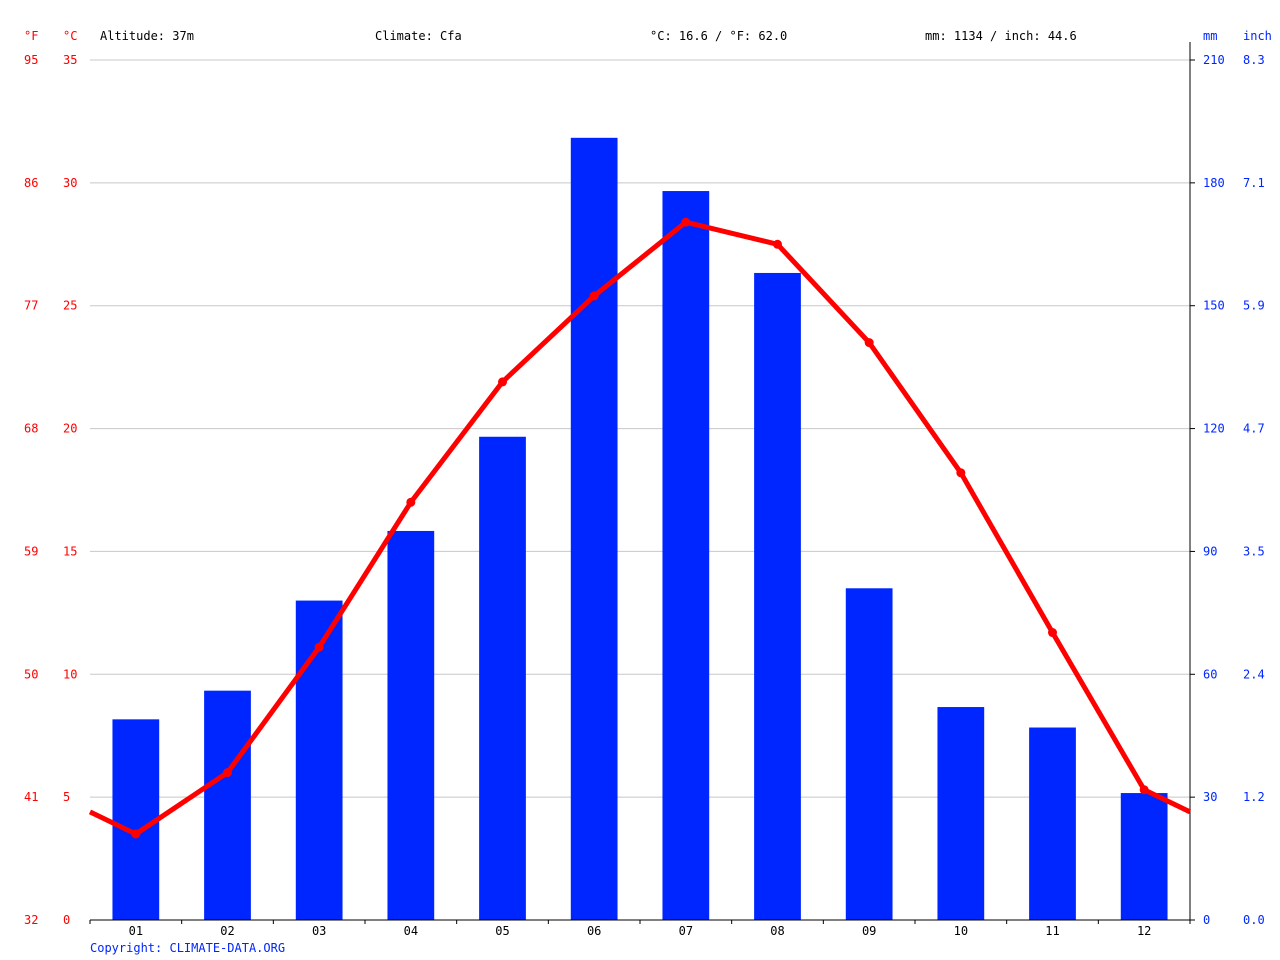 The width and height of the screenshot is (1280, 960). I want to click on y-tick-fahrenheit: 41, so click(31, 797).